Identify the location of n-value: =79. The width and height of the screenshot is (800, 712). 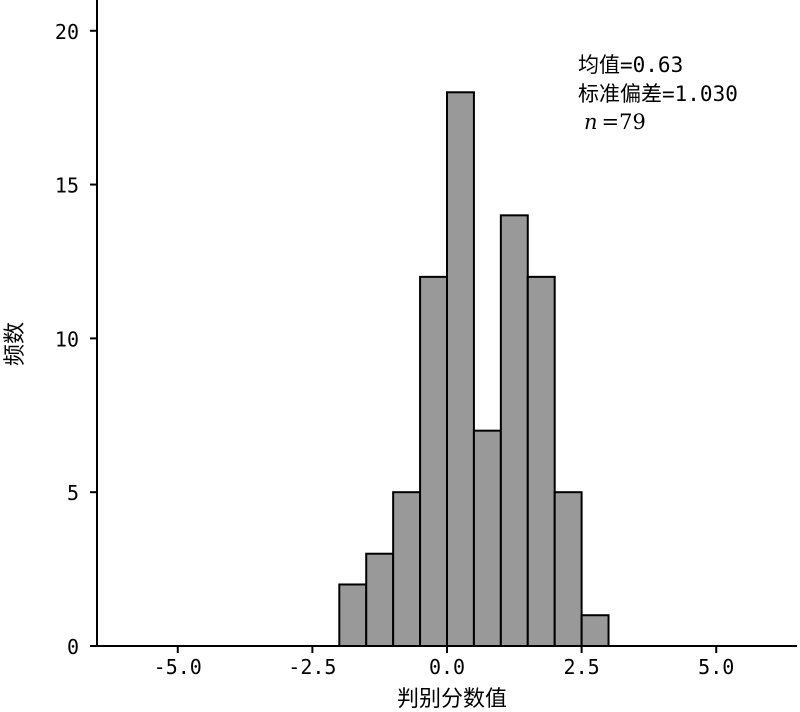
(624, 122).